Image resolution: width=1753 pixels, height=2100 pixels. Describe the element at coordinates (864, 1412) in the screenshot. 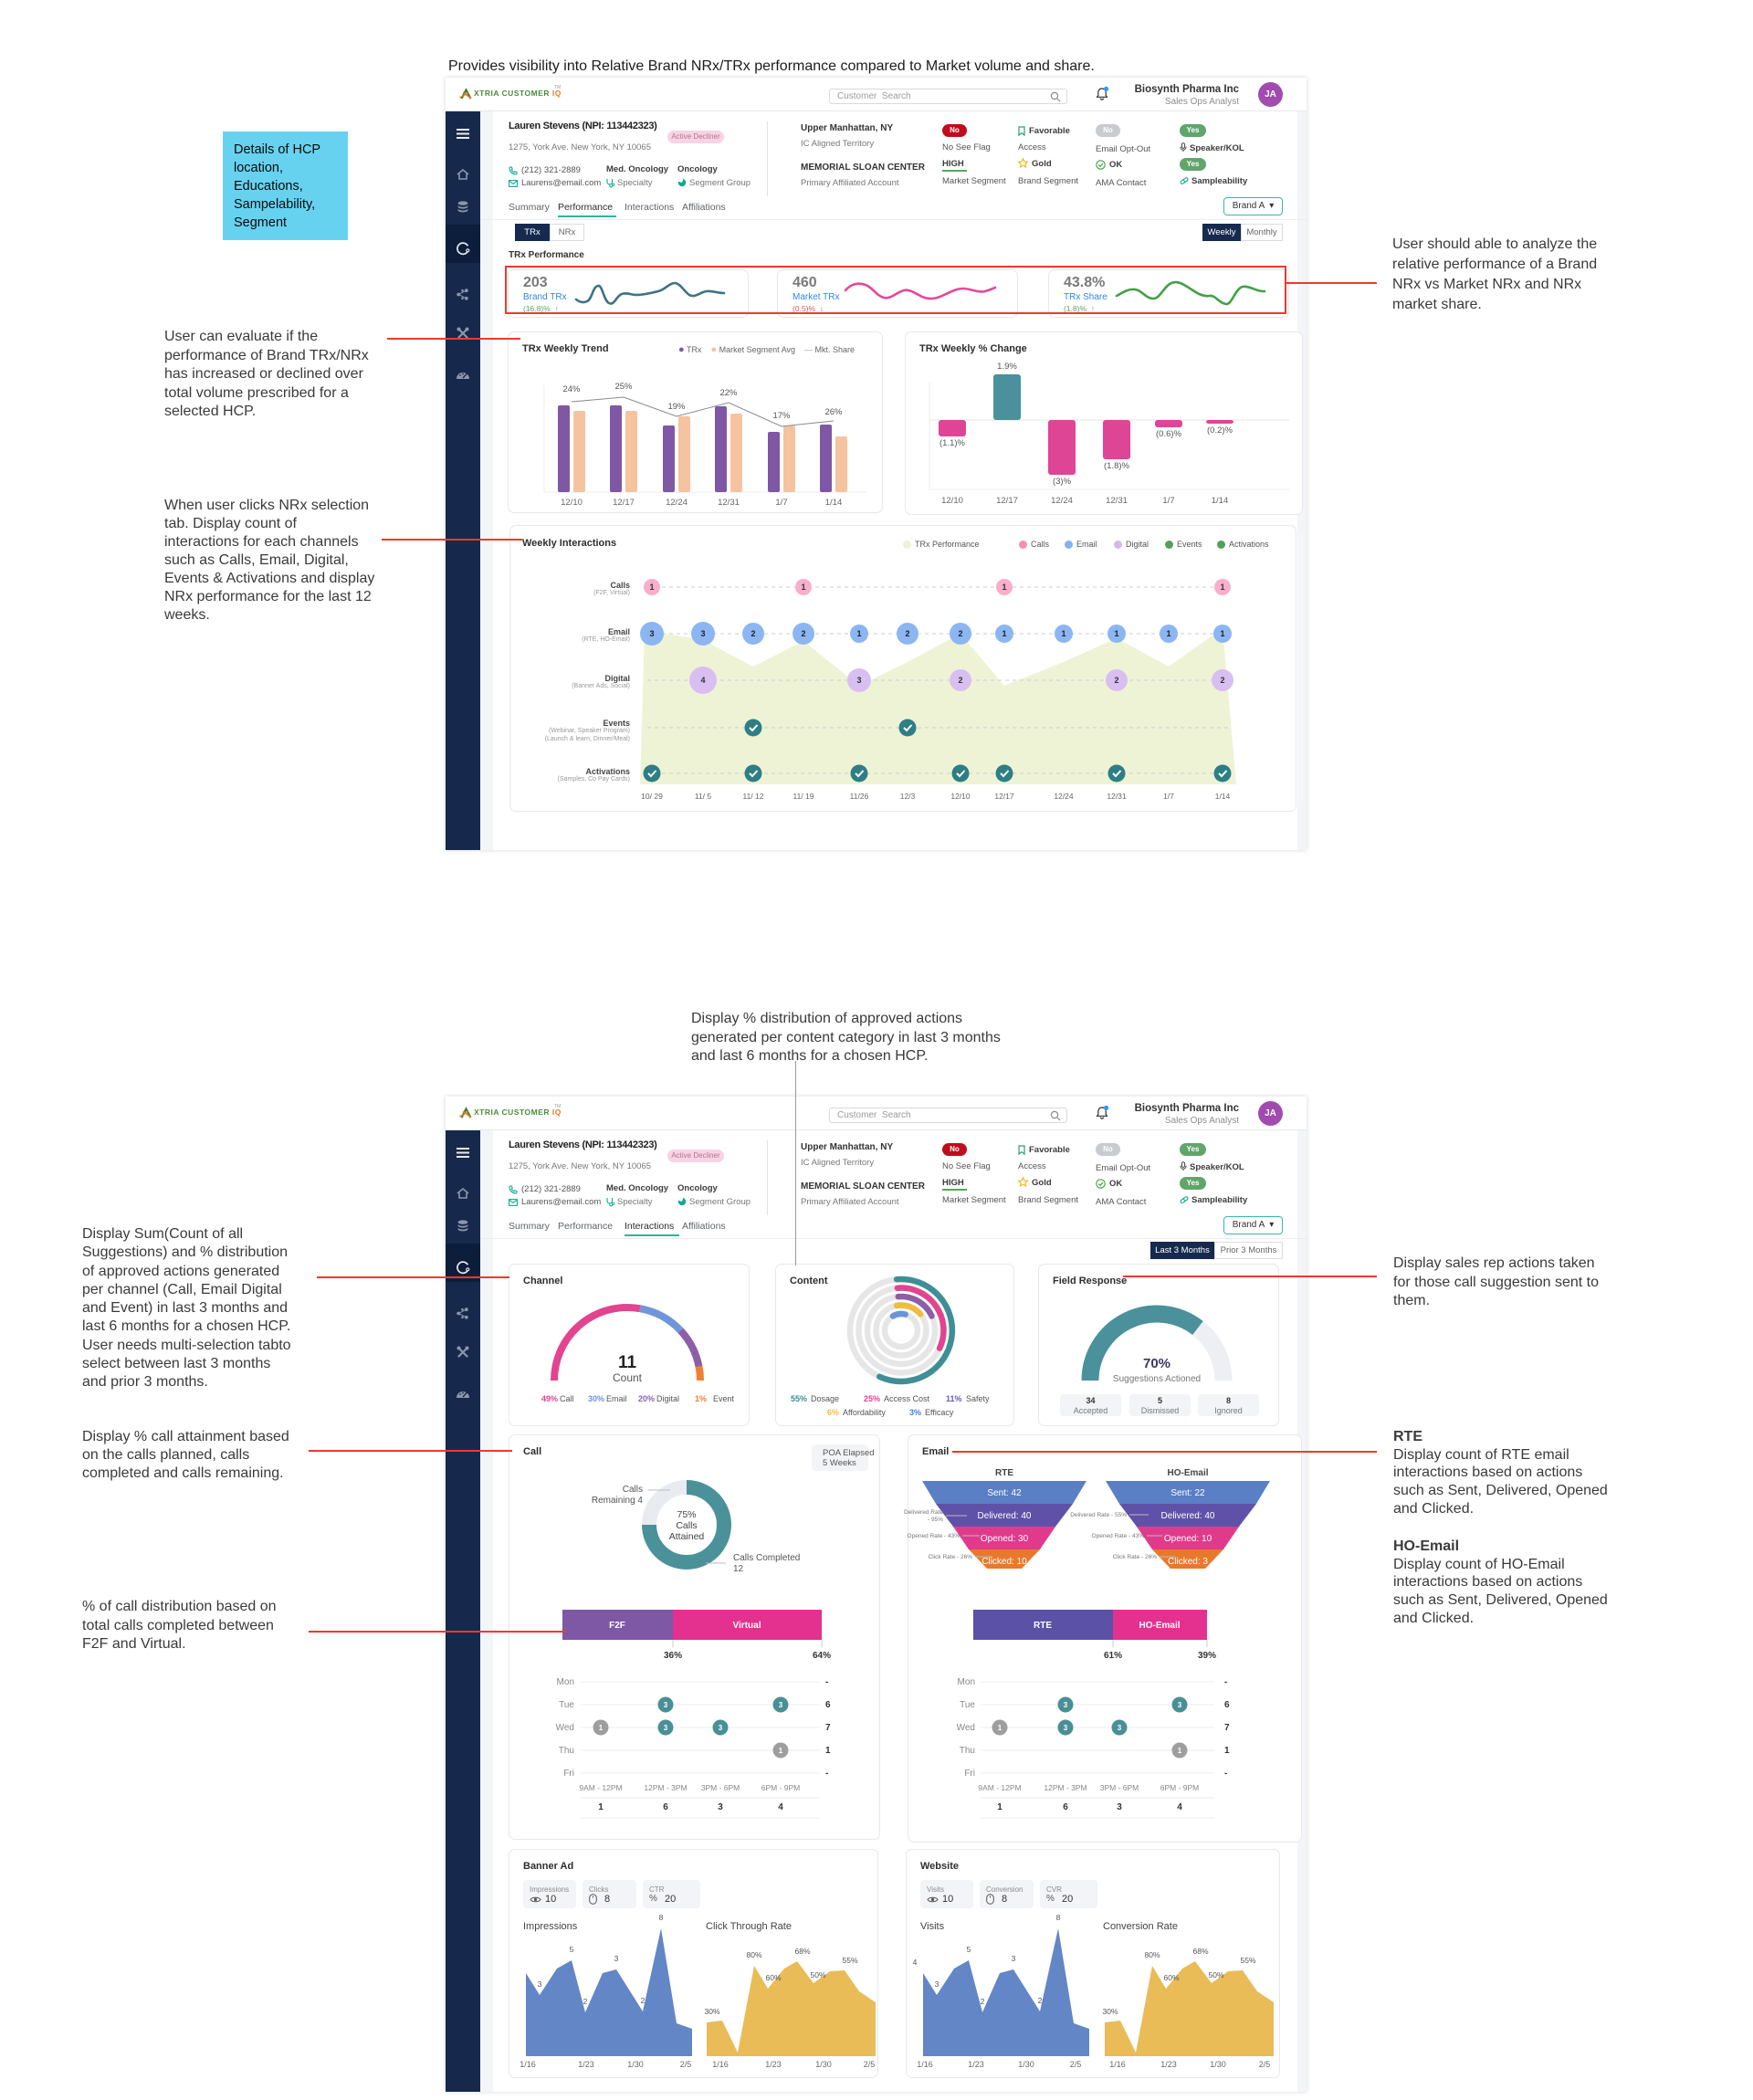

I see `svg-text: Affordability` at that location.